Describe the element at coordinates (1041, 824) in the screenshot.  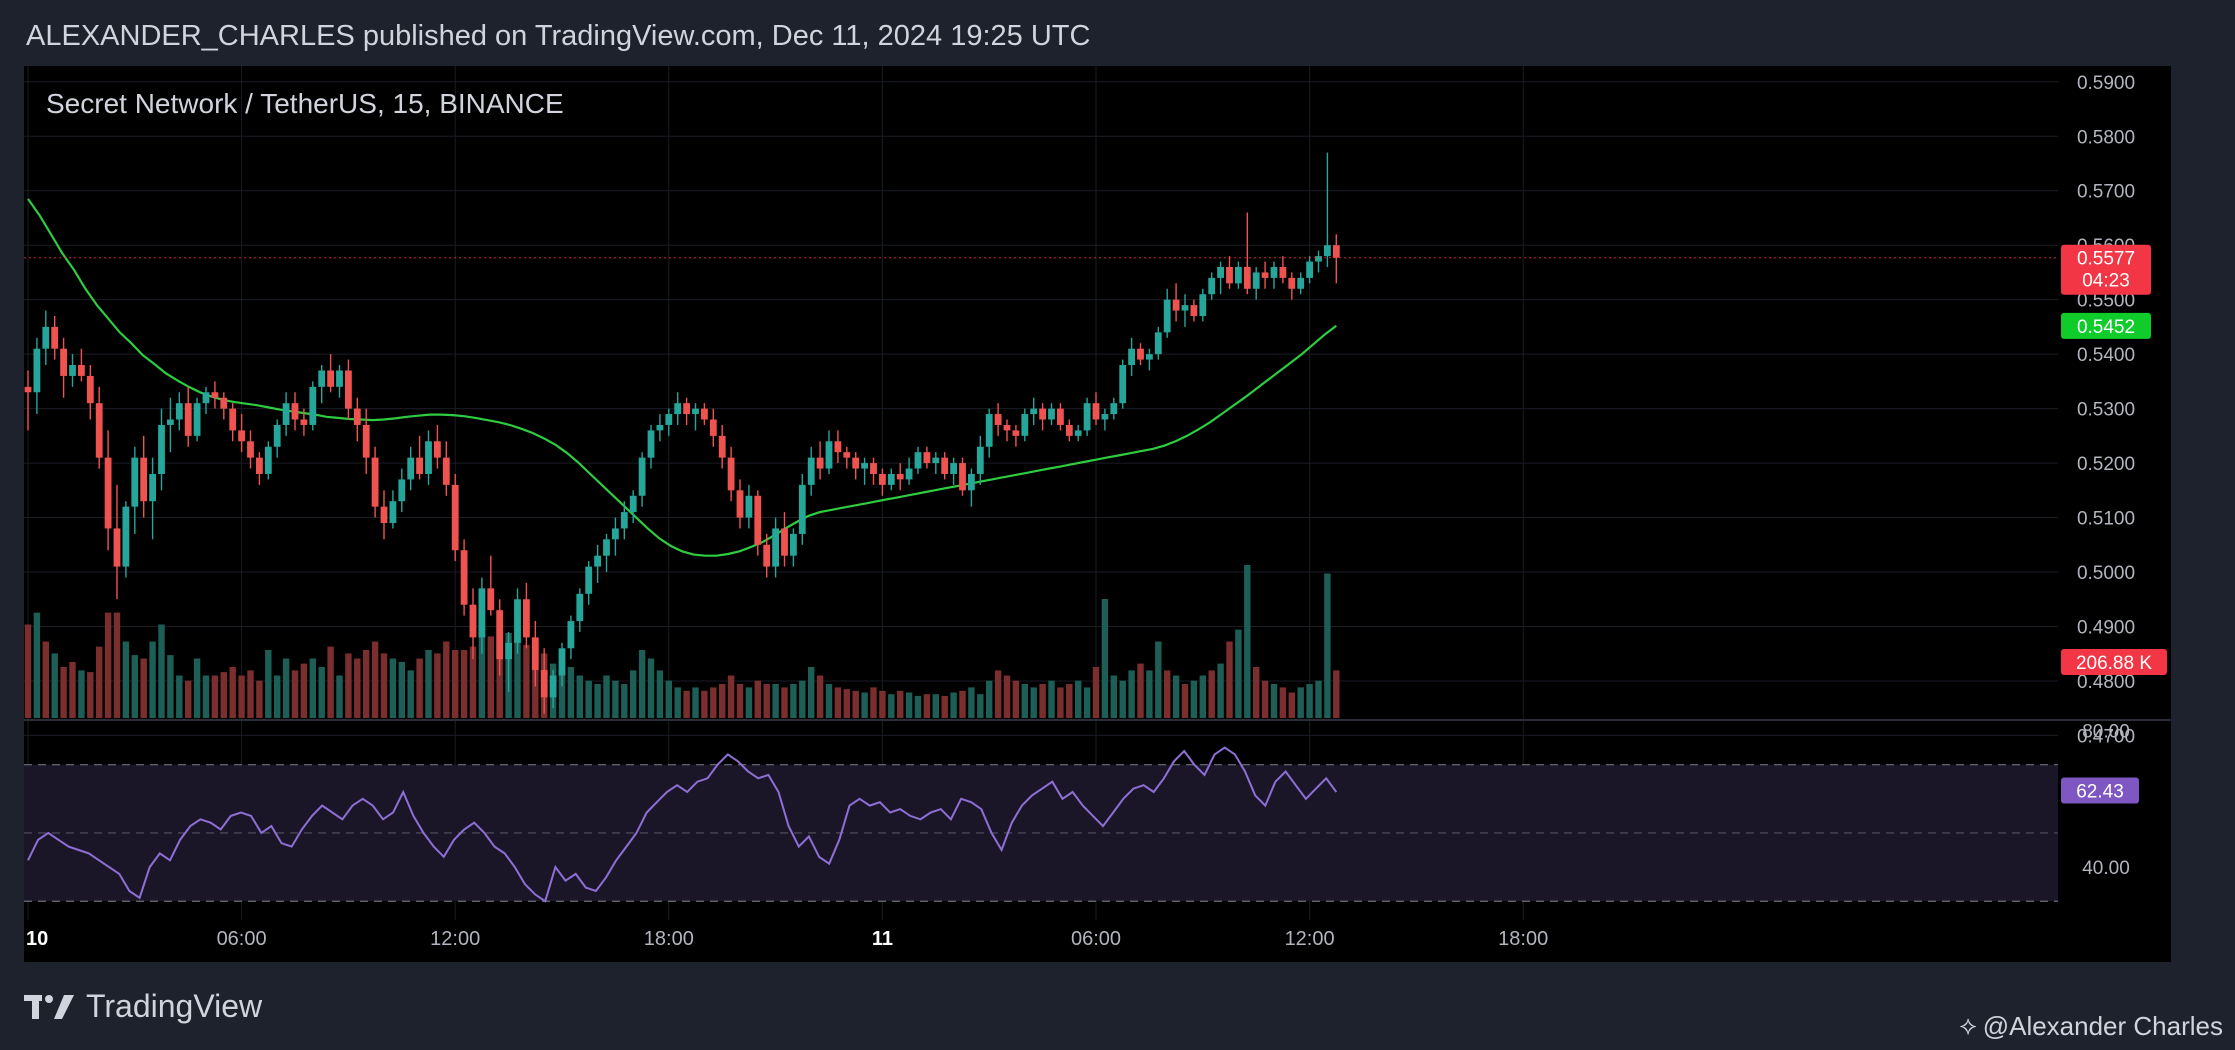
I see `rsi-pane` at that location.